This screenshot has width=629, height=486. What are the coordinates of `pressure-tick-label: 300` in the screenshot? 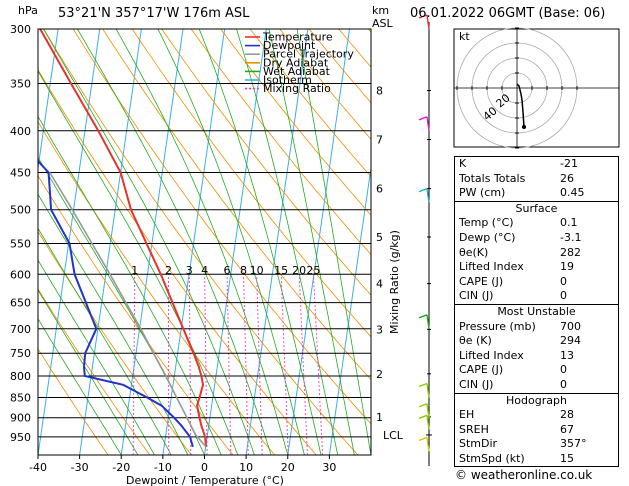 It's located at (20, 29).